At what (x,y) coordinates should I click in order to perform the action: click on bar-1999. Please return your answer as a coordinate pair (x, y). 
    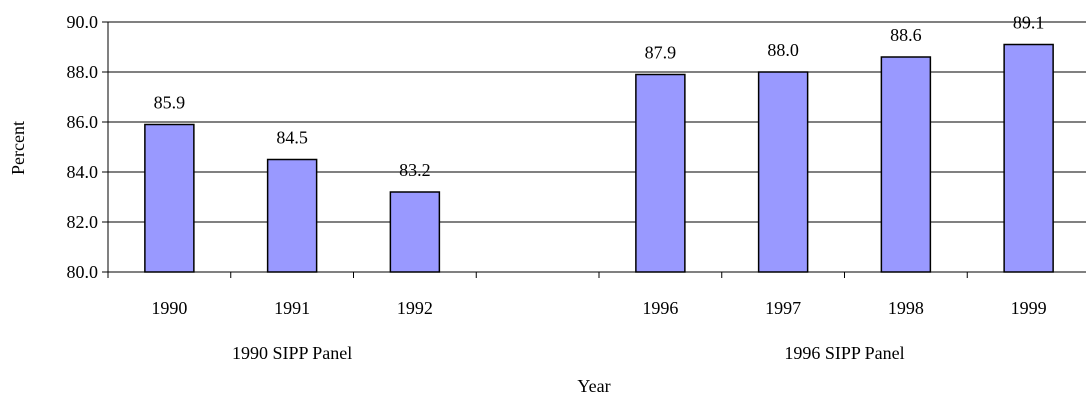
    Looking at the image, I should click on (1028, 158).